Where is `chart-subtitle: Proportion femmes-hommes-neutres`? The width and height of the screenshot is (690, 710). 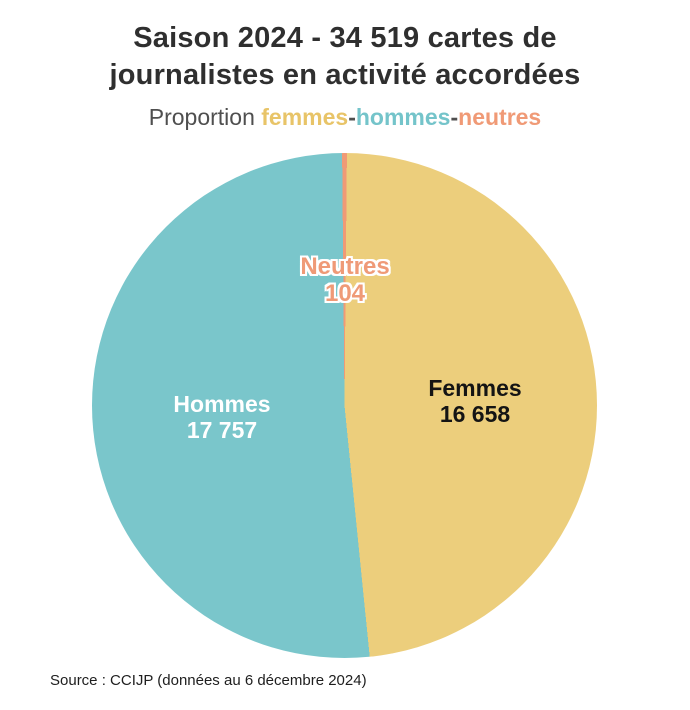
chart-subtitle: Proportion femmes-hommes-neutres is located at coordinates (345, 117).